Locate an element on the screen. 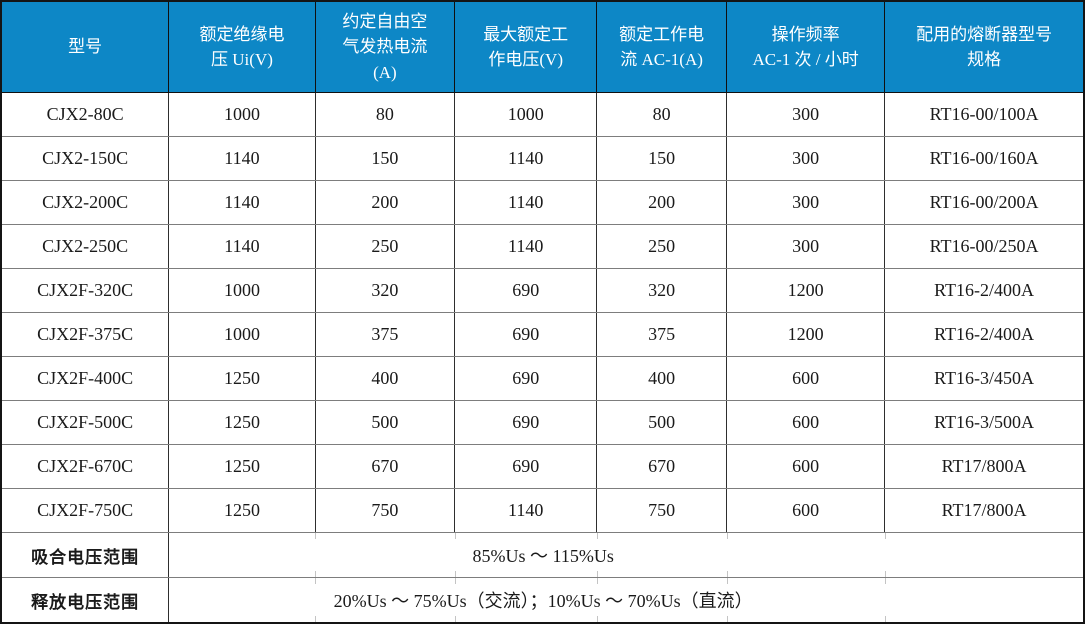 This screenshot has height=624, width=1085. value-cell: RT16-00/200A is located at coordinates (984, 202).